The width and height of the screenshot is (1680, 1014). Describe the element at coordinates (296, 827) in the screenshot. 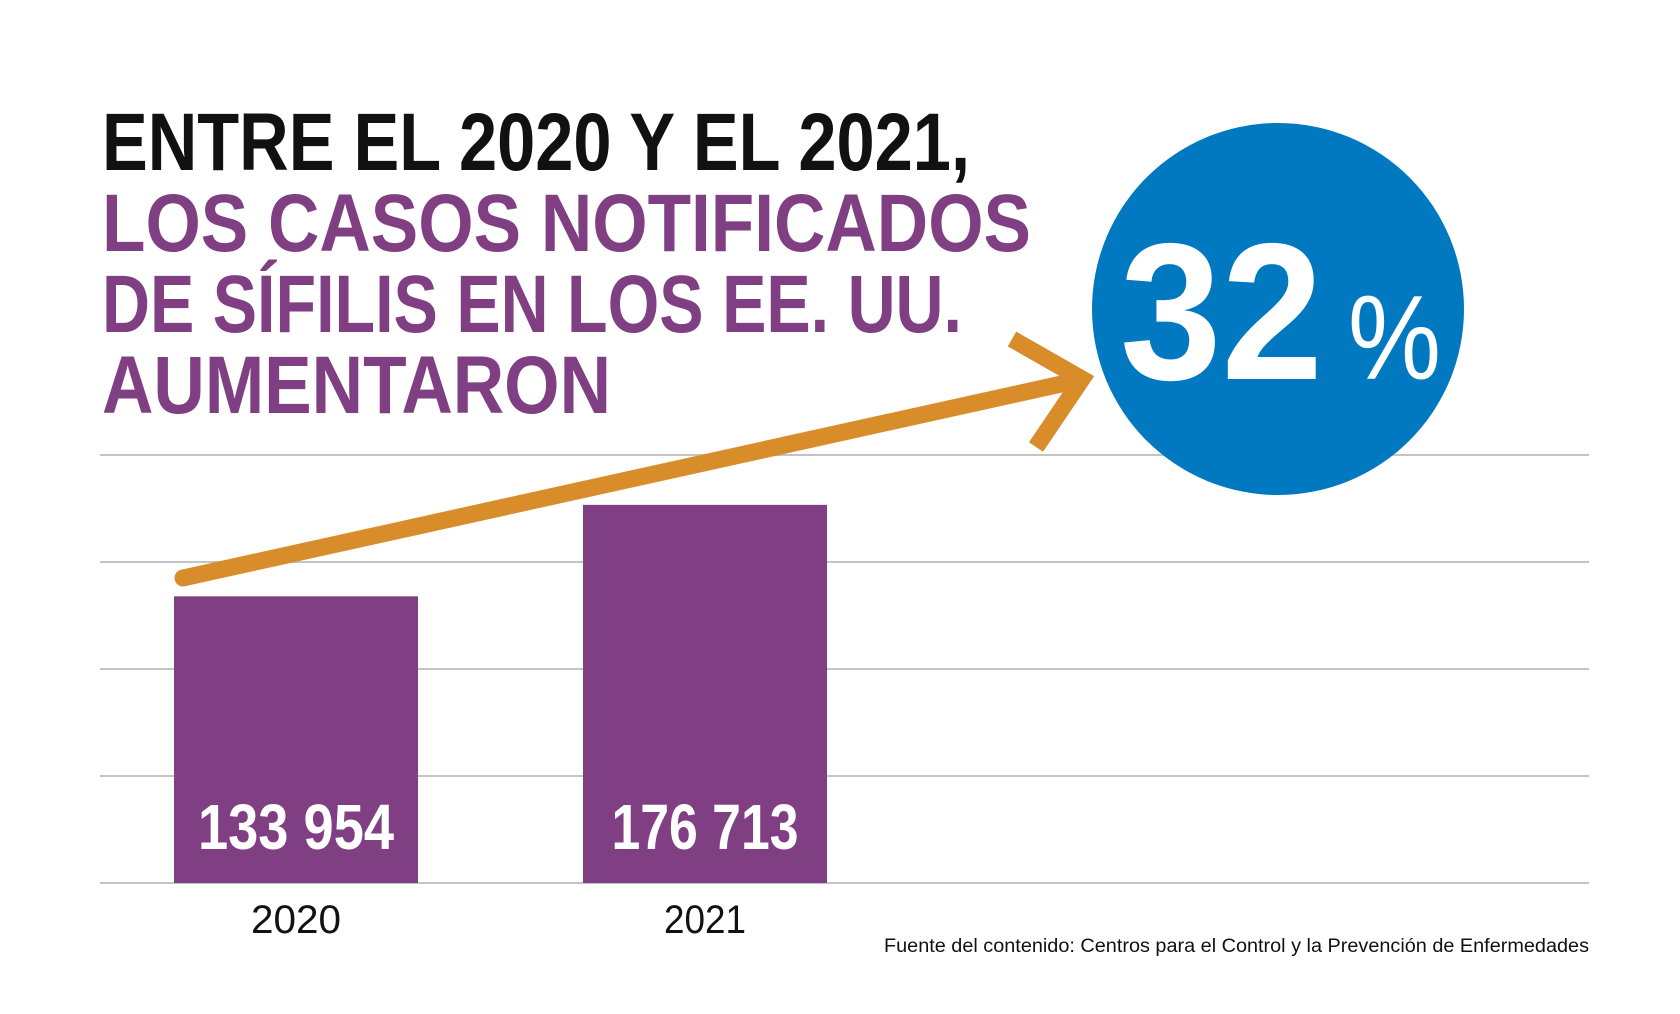

I see `bar-value-label: 133 954` at that location.